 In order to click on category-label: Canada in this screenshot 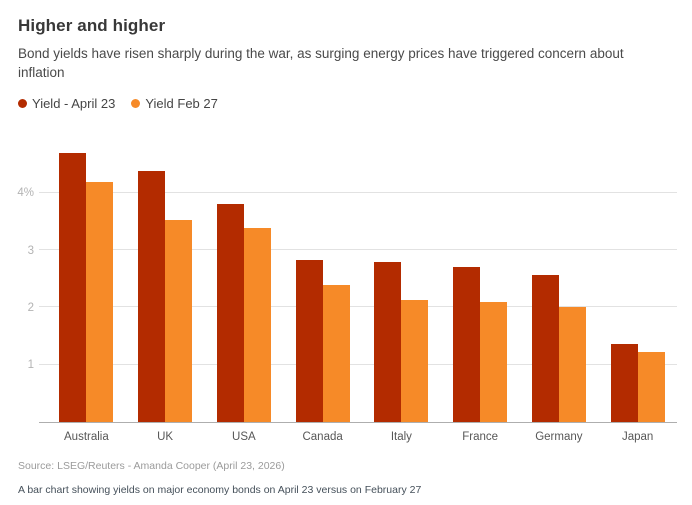, I will do `click(322, 437)`.